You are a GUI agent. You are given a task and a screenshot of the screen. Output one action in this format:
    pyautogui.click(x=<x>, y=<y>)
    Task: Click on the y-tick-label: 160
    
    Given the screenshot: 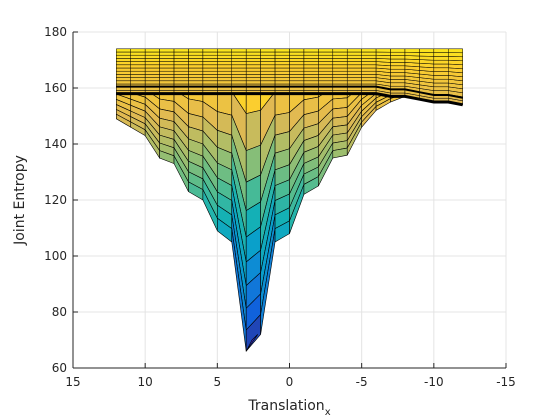 What is the action you would take?
    pyautogui.click(x=55, y=88)
    